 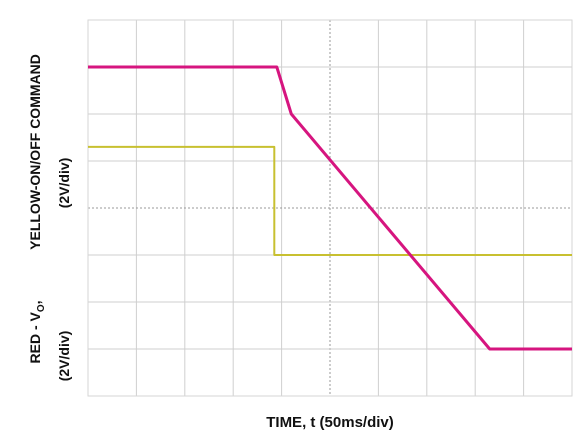 I want to click on y-axis-label-bottom: RED - VO,, so click(x=37, y=331).